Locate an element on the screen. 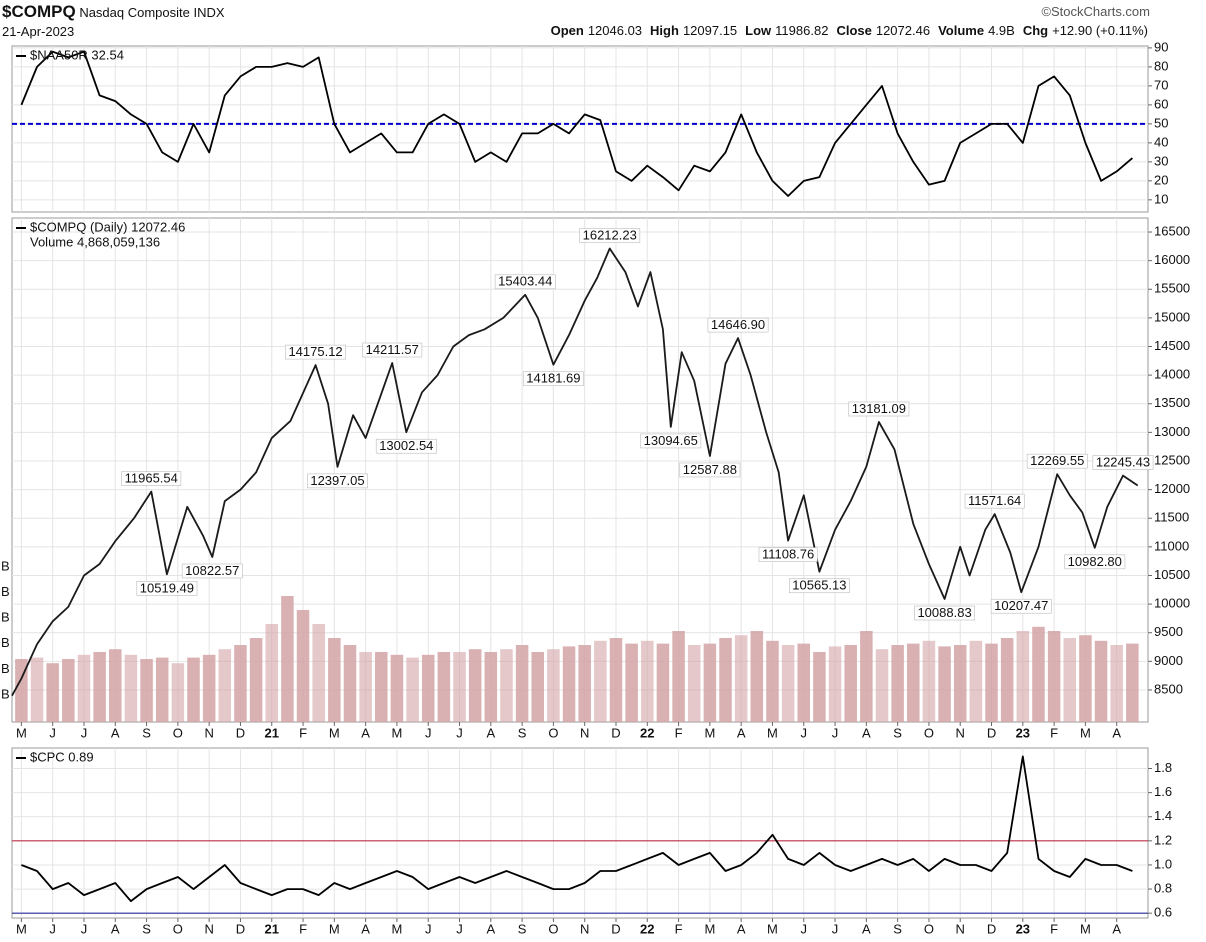 The height and width of the screenshot is (942, 1206). x-tick-label: 21 is located at coordinates (272, 928).